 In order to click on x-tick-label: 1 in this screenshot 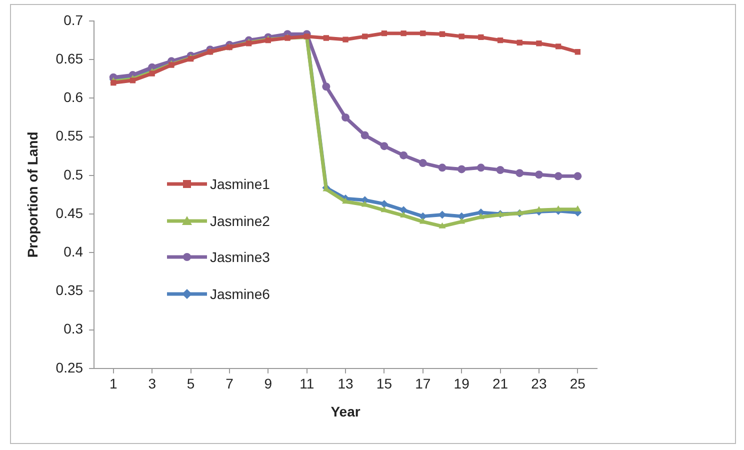, I will do `click(113, 384)`.